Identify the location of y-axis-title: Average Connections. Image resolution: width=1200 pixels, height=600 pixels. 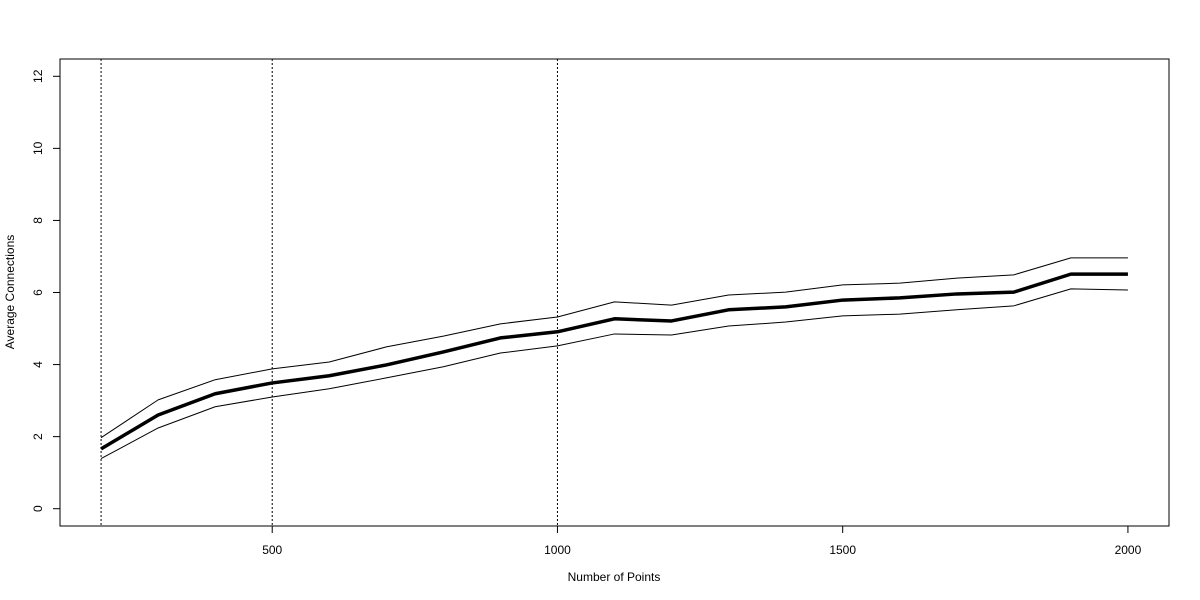
(10, 292).